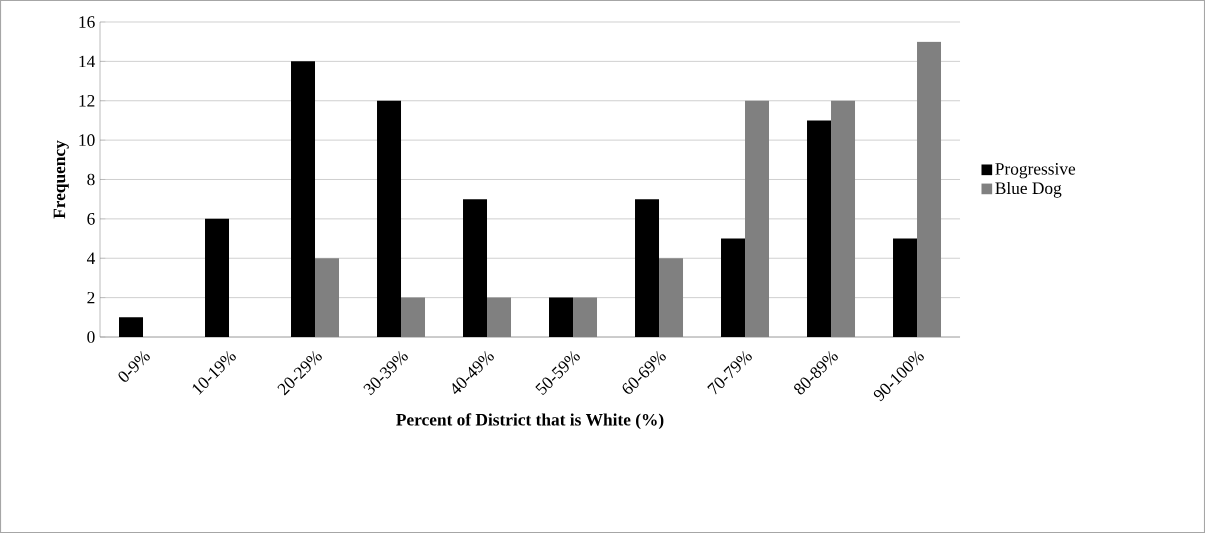 Image resolution: width=1205 pixels, height=533 pixels. I want to click on y-tick-label: 2, so click(91, 297).